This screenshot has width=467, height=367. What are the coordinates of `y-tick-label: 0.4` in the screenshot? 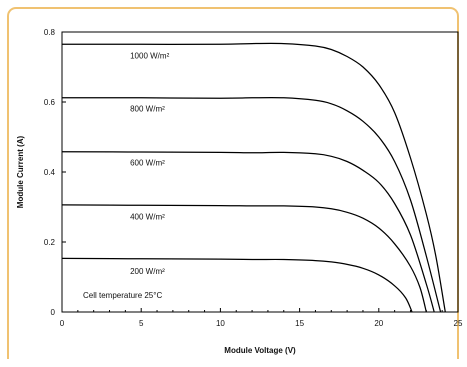 It's located at (50, 172).